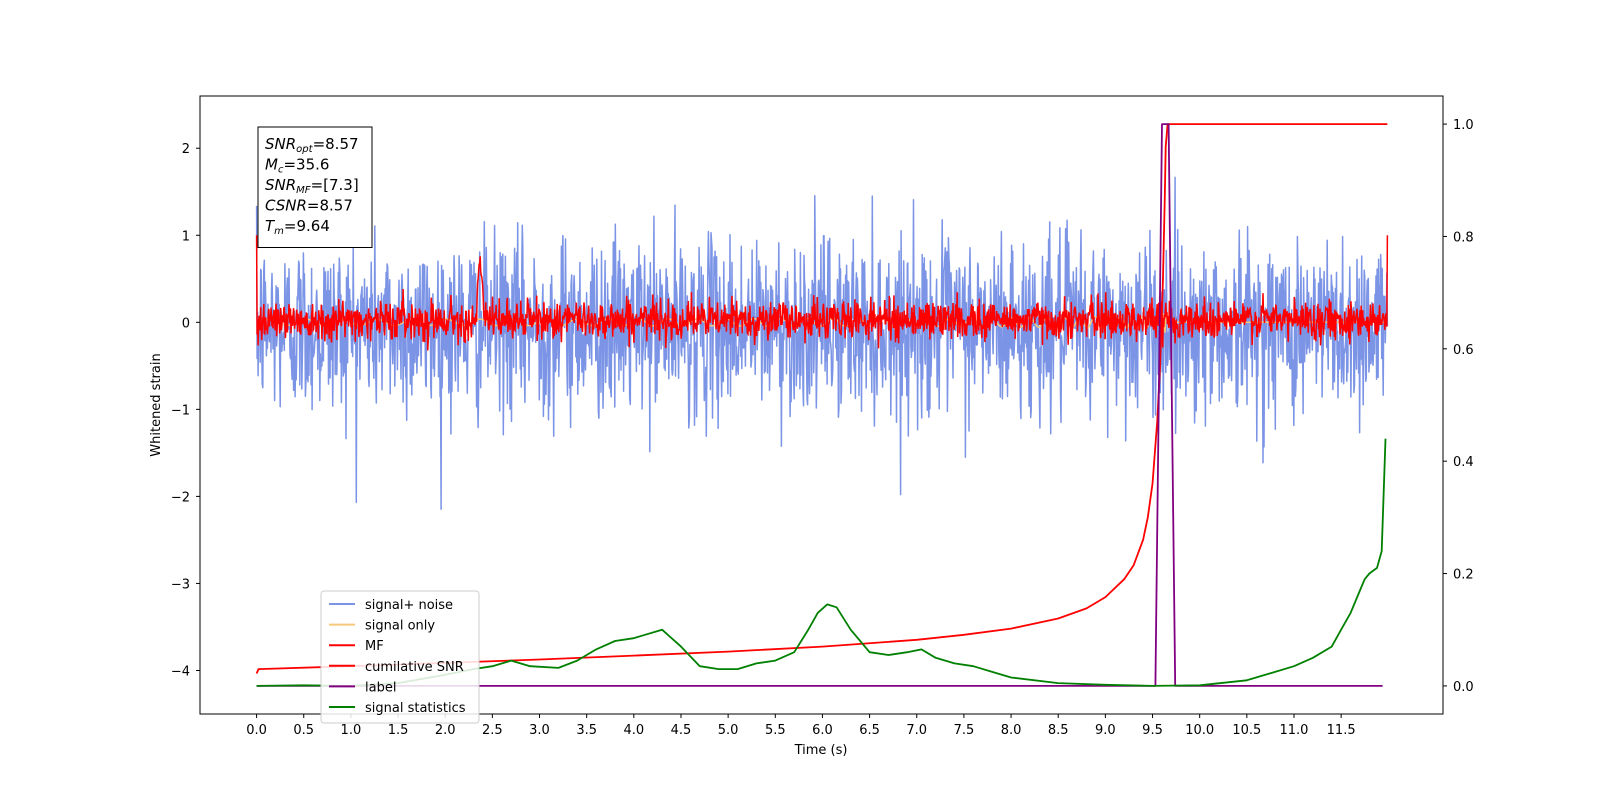  I want to click on y-tick-label: −3, so click(180, 584).